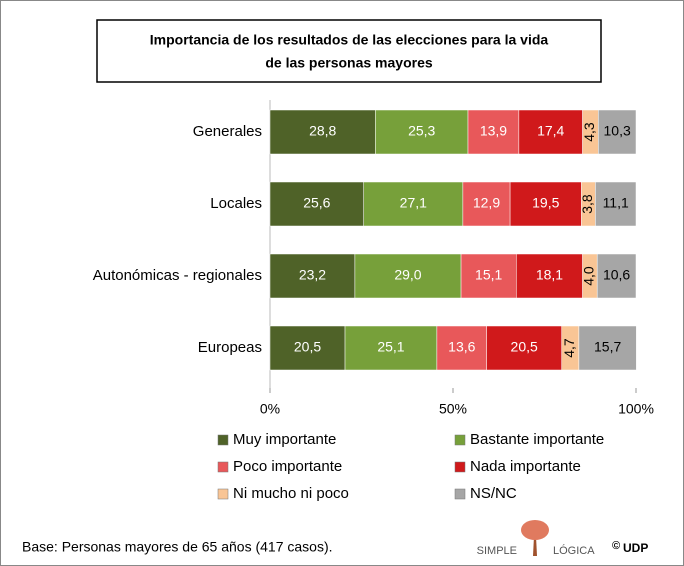  I want to click on value-label: 27,1, so click(413, 203).